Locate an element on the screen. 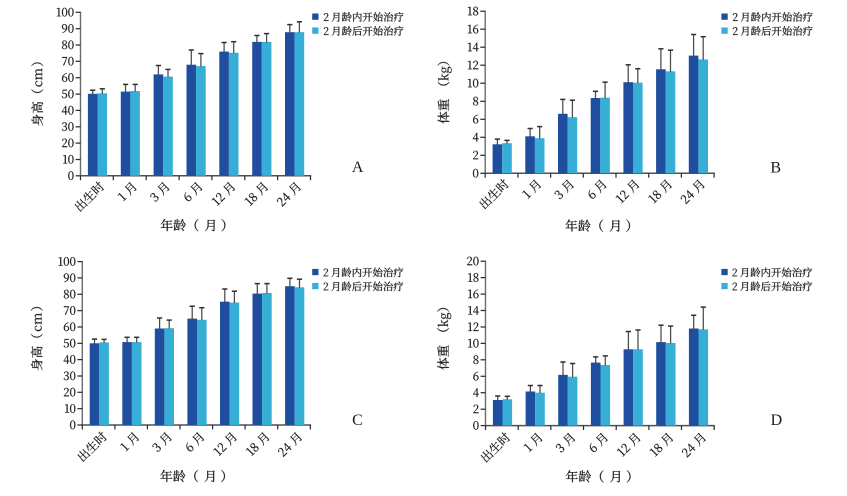 The height and width of the screenshot is (496, 847). svg-text: B is located at coordinates (775, 167).